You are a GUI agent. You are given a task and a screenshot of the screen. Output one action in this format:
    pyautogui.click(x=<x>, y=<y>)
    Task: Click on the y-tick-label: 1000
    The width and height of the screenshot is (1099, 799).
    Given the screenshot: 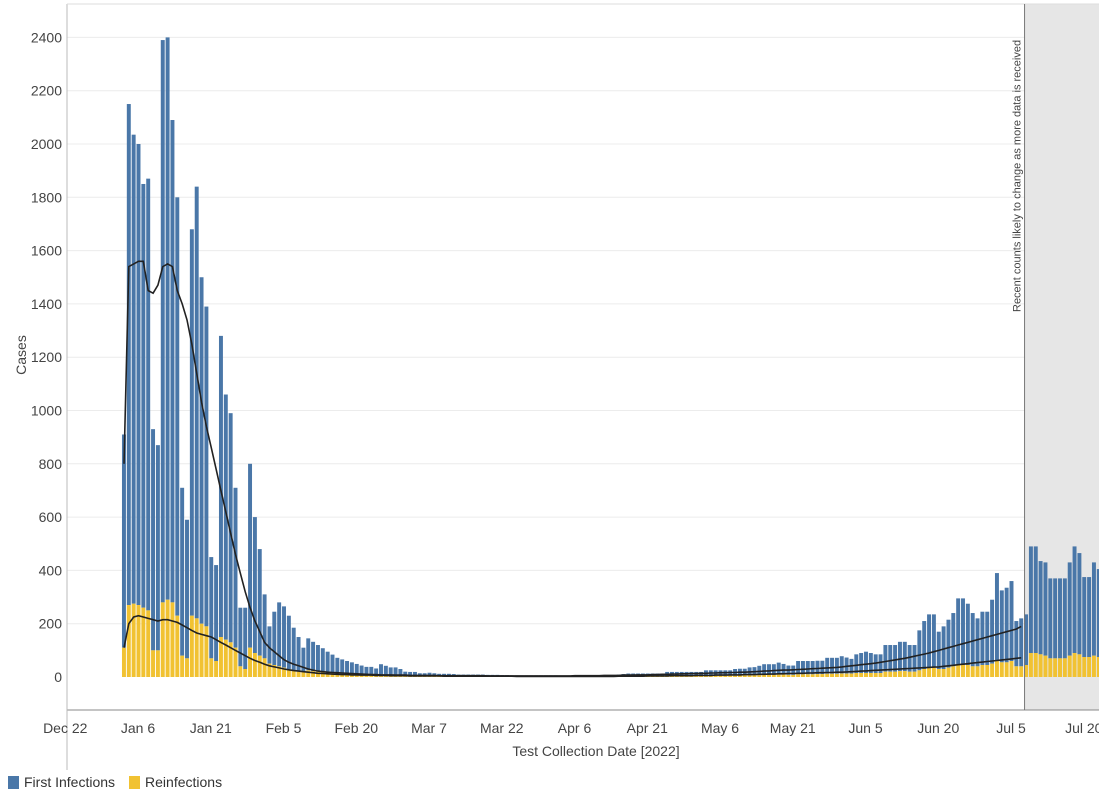 What is the action you would take?
    pyautogui.click(x=46, y=411)
    